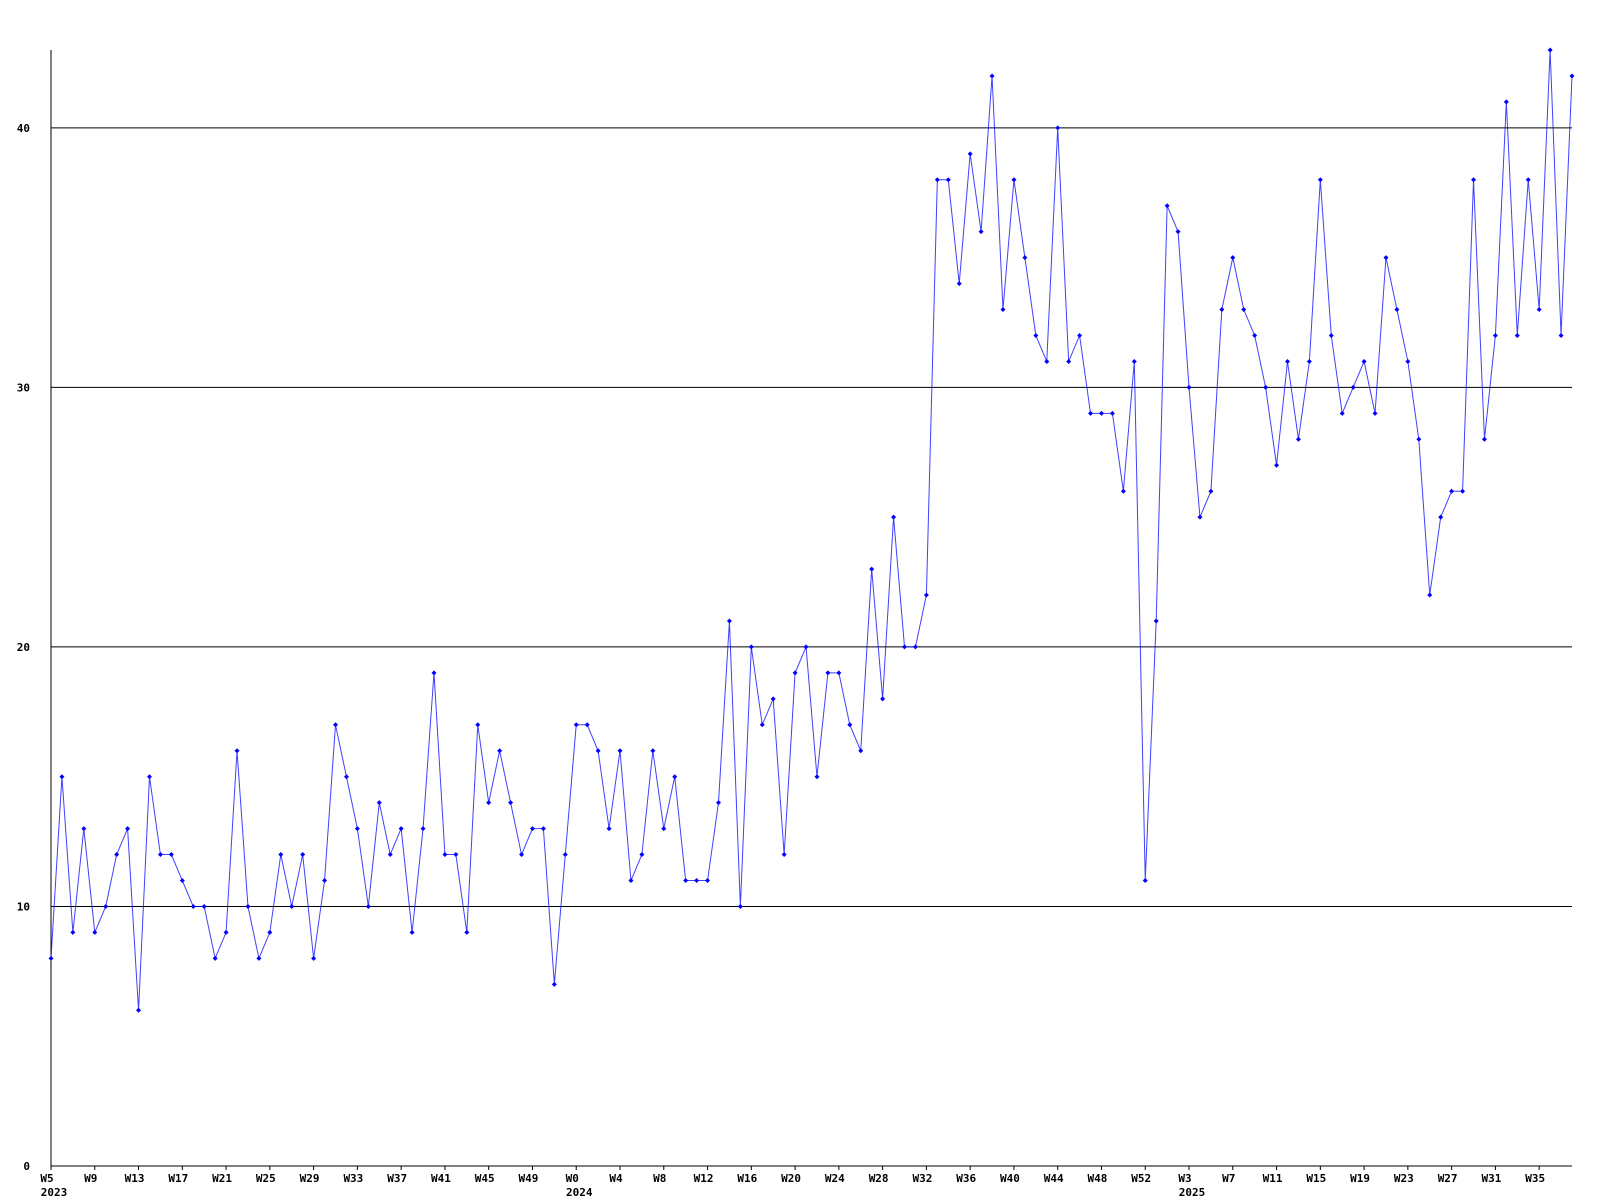  What do you see at coordinates (791, 1178) in the screenshot?
I see `x-tick-label: W20` at bounding box center [791, 1178].